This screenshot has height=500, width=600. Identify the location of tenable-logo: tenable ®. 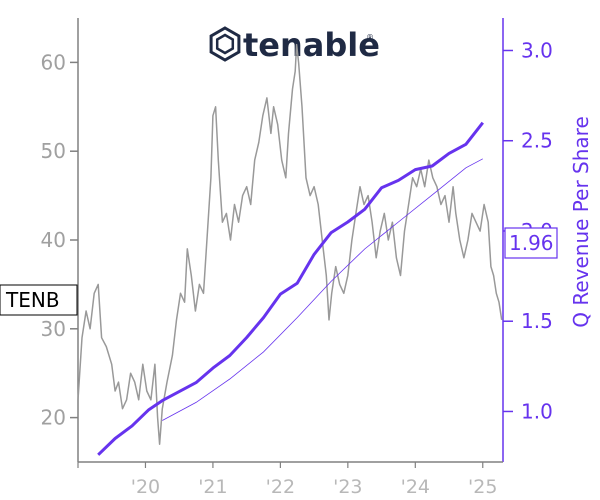
(294, 45).